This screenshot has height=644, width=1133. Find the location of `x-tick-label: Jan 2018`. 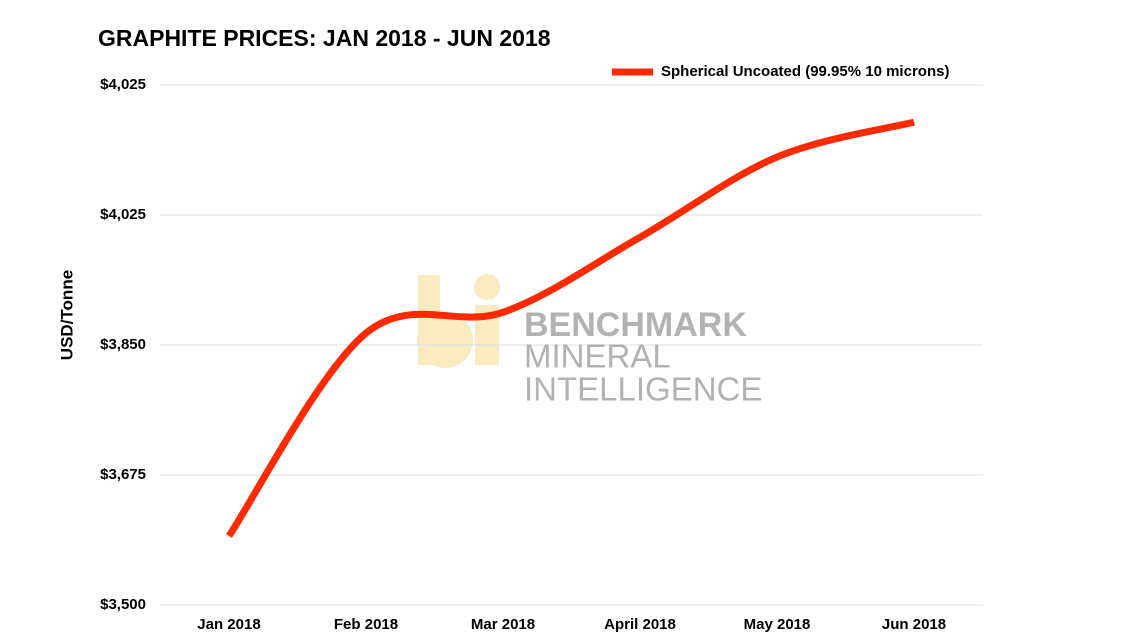

x-tick-label: Jan 2018 is located at coordinates (228, 624).